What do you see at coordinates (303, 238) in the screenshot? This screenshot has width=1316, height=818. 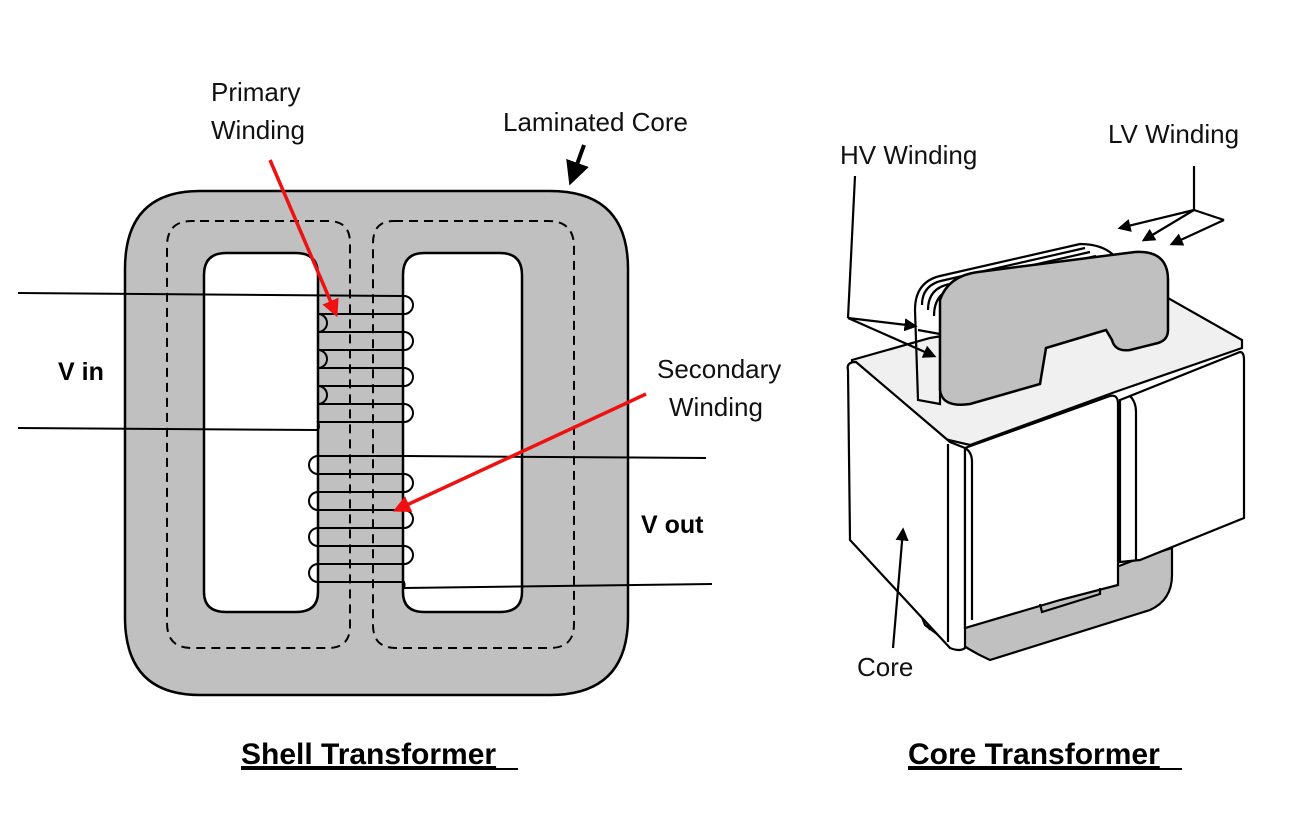 I see `primary-arrow` at bounding box center [303, 238].